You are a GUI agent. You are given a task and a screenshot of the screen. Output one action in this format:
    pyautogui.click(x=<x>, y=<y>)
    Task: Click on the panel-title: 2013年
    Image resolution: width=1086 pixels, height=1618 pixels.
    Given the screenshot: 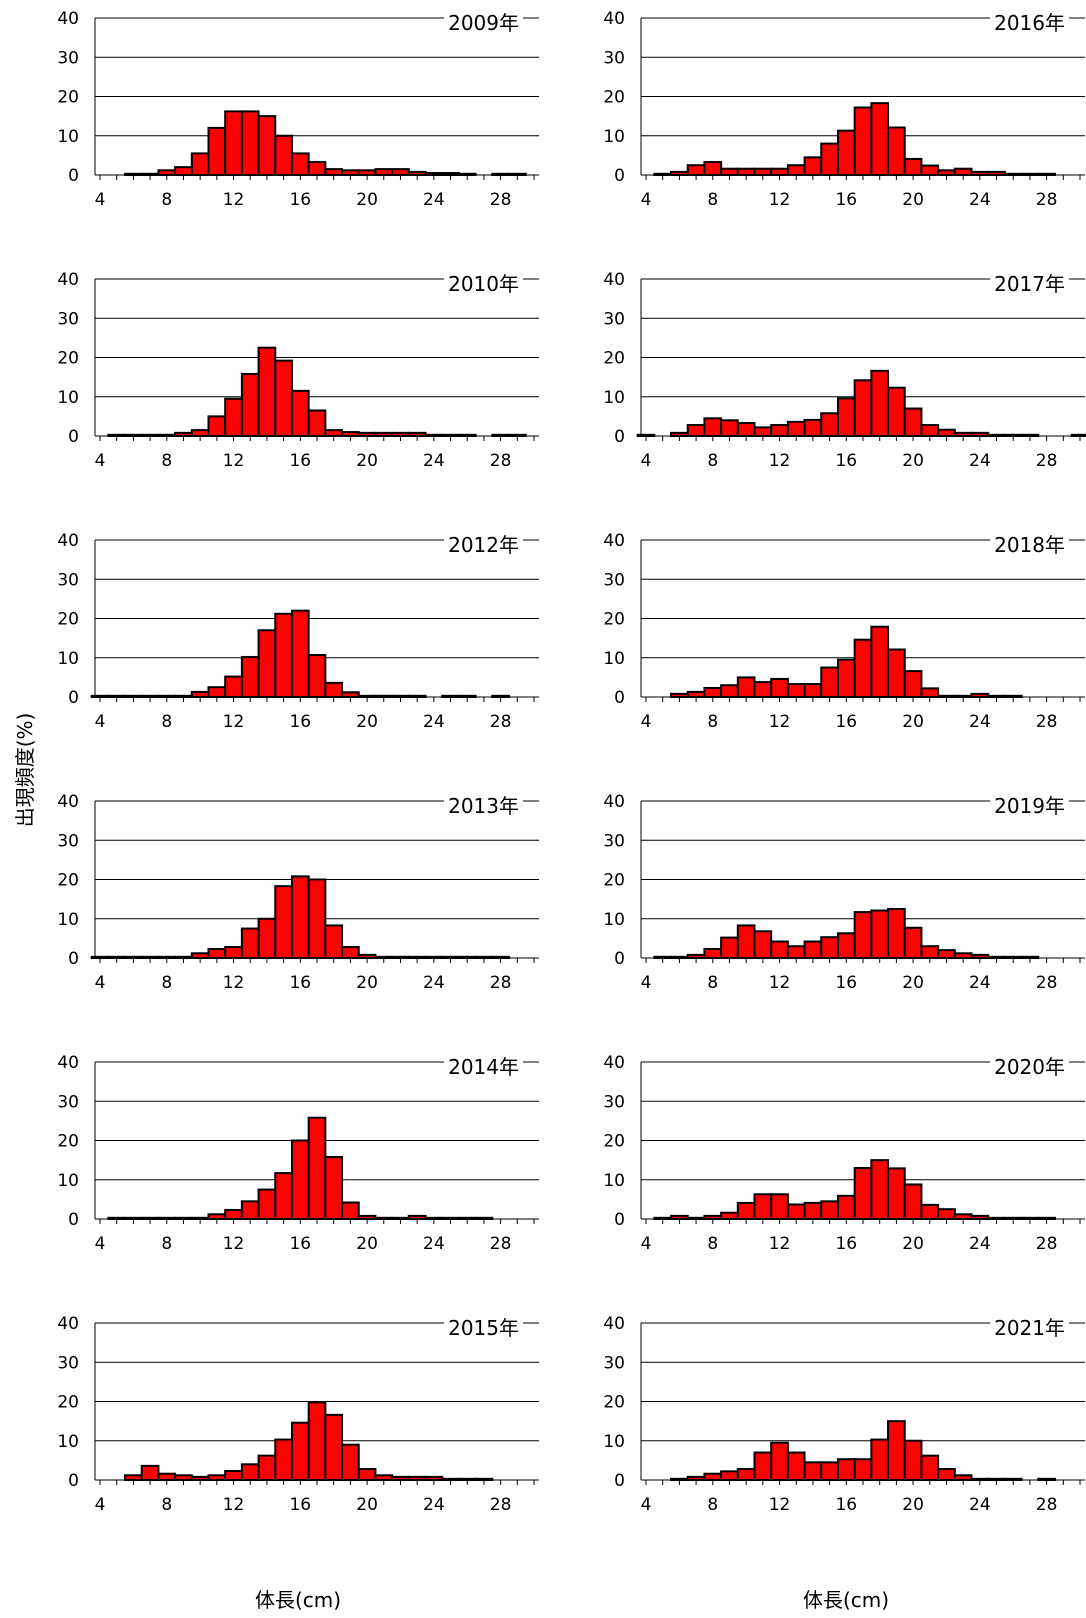 What is the action you would take?
    pyautogui.click(x=483, y=806)
    